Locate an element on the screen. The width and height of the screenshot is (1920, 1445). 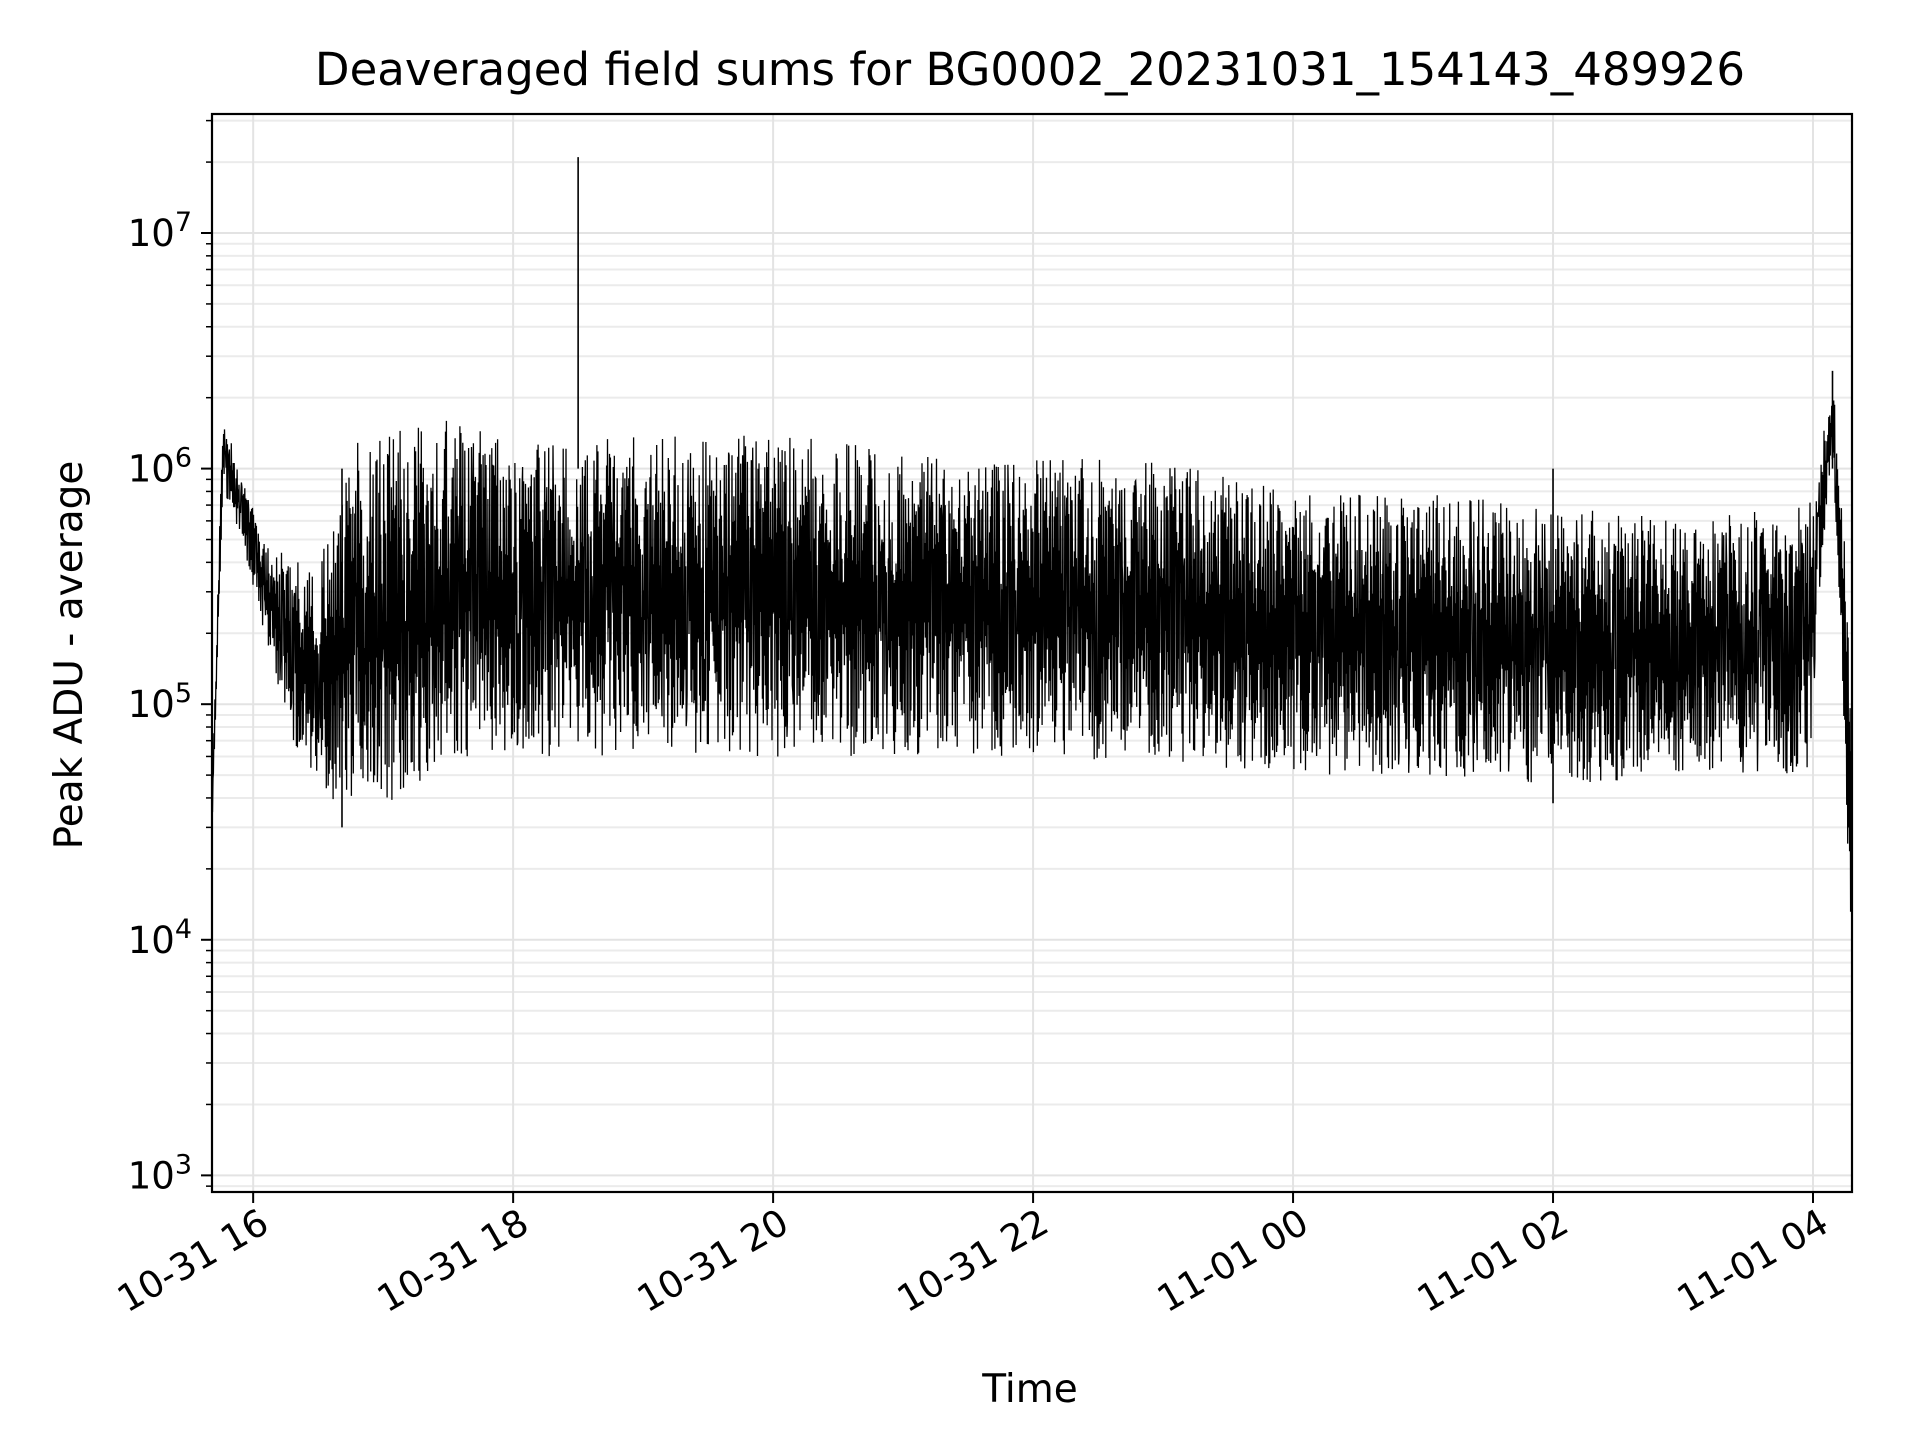
x-tick-label: 10-31 20 is located at coordinates (713, 1261).